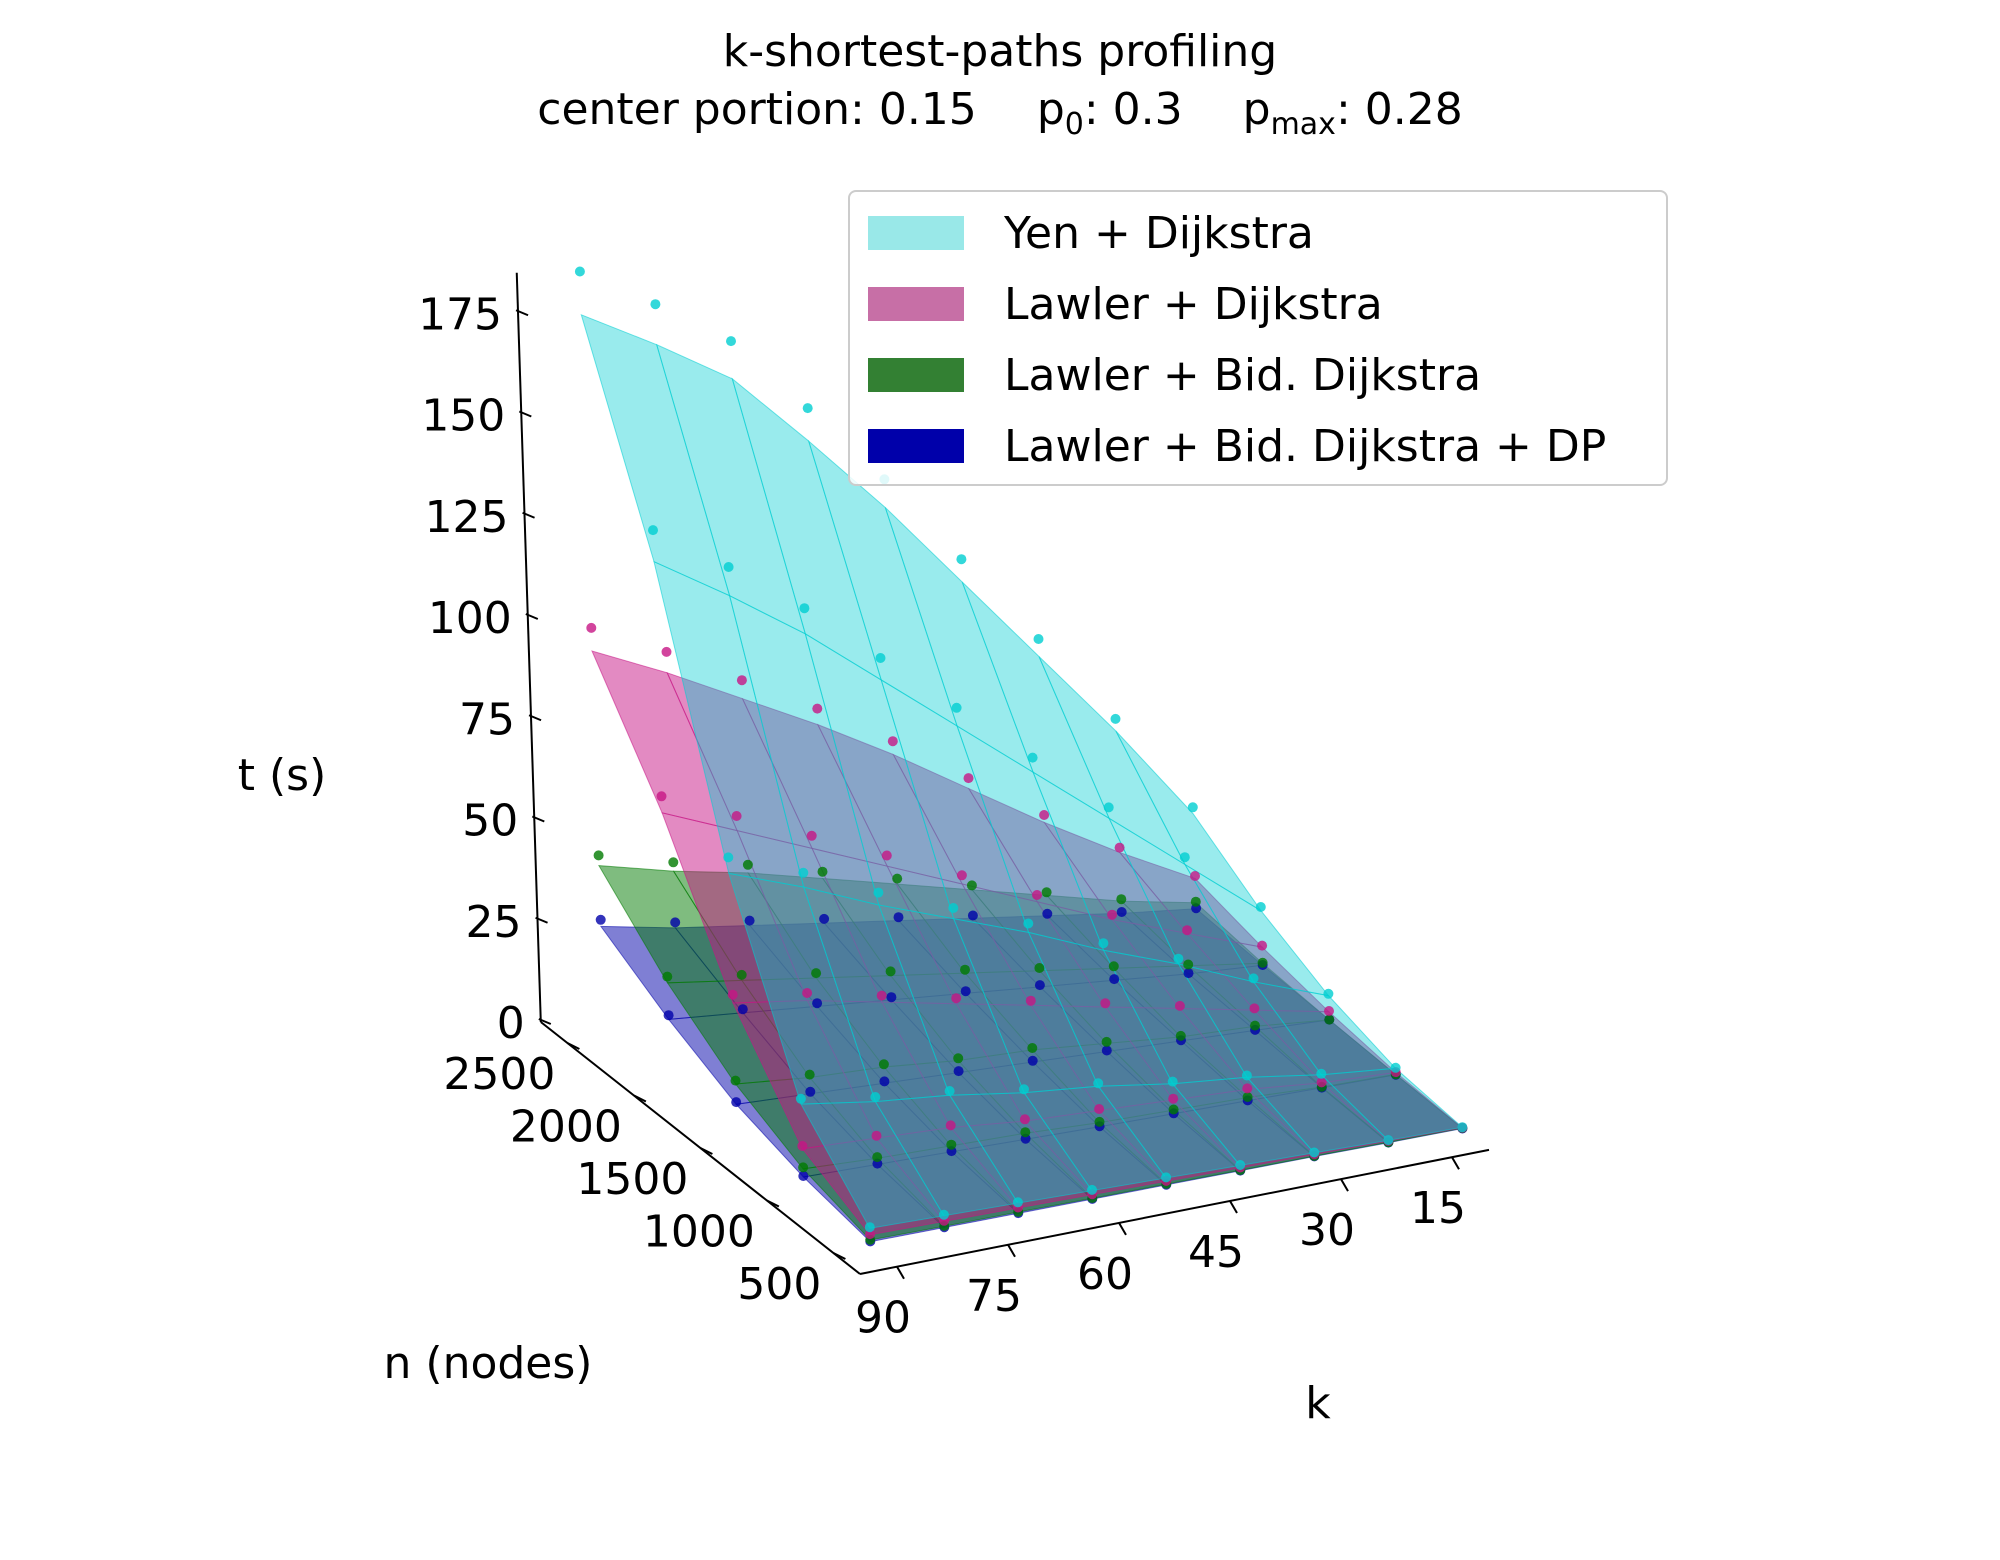 The image size is (2000, 1560). I want to click on legend-entry-lawler: Lawler + Dijkstra, so click(1125, 304).